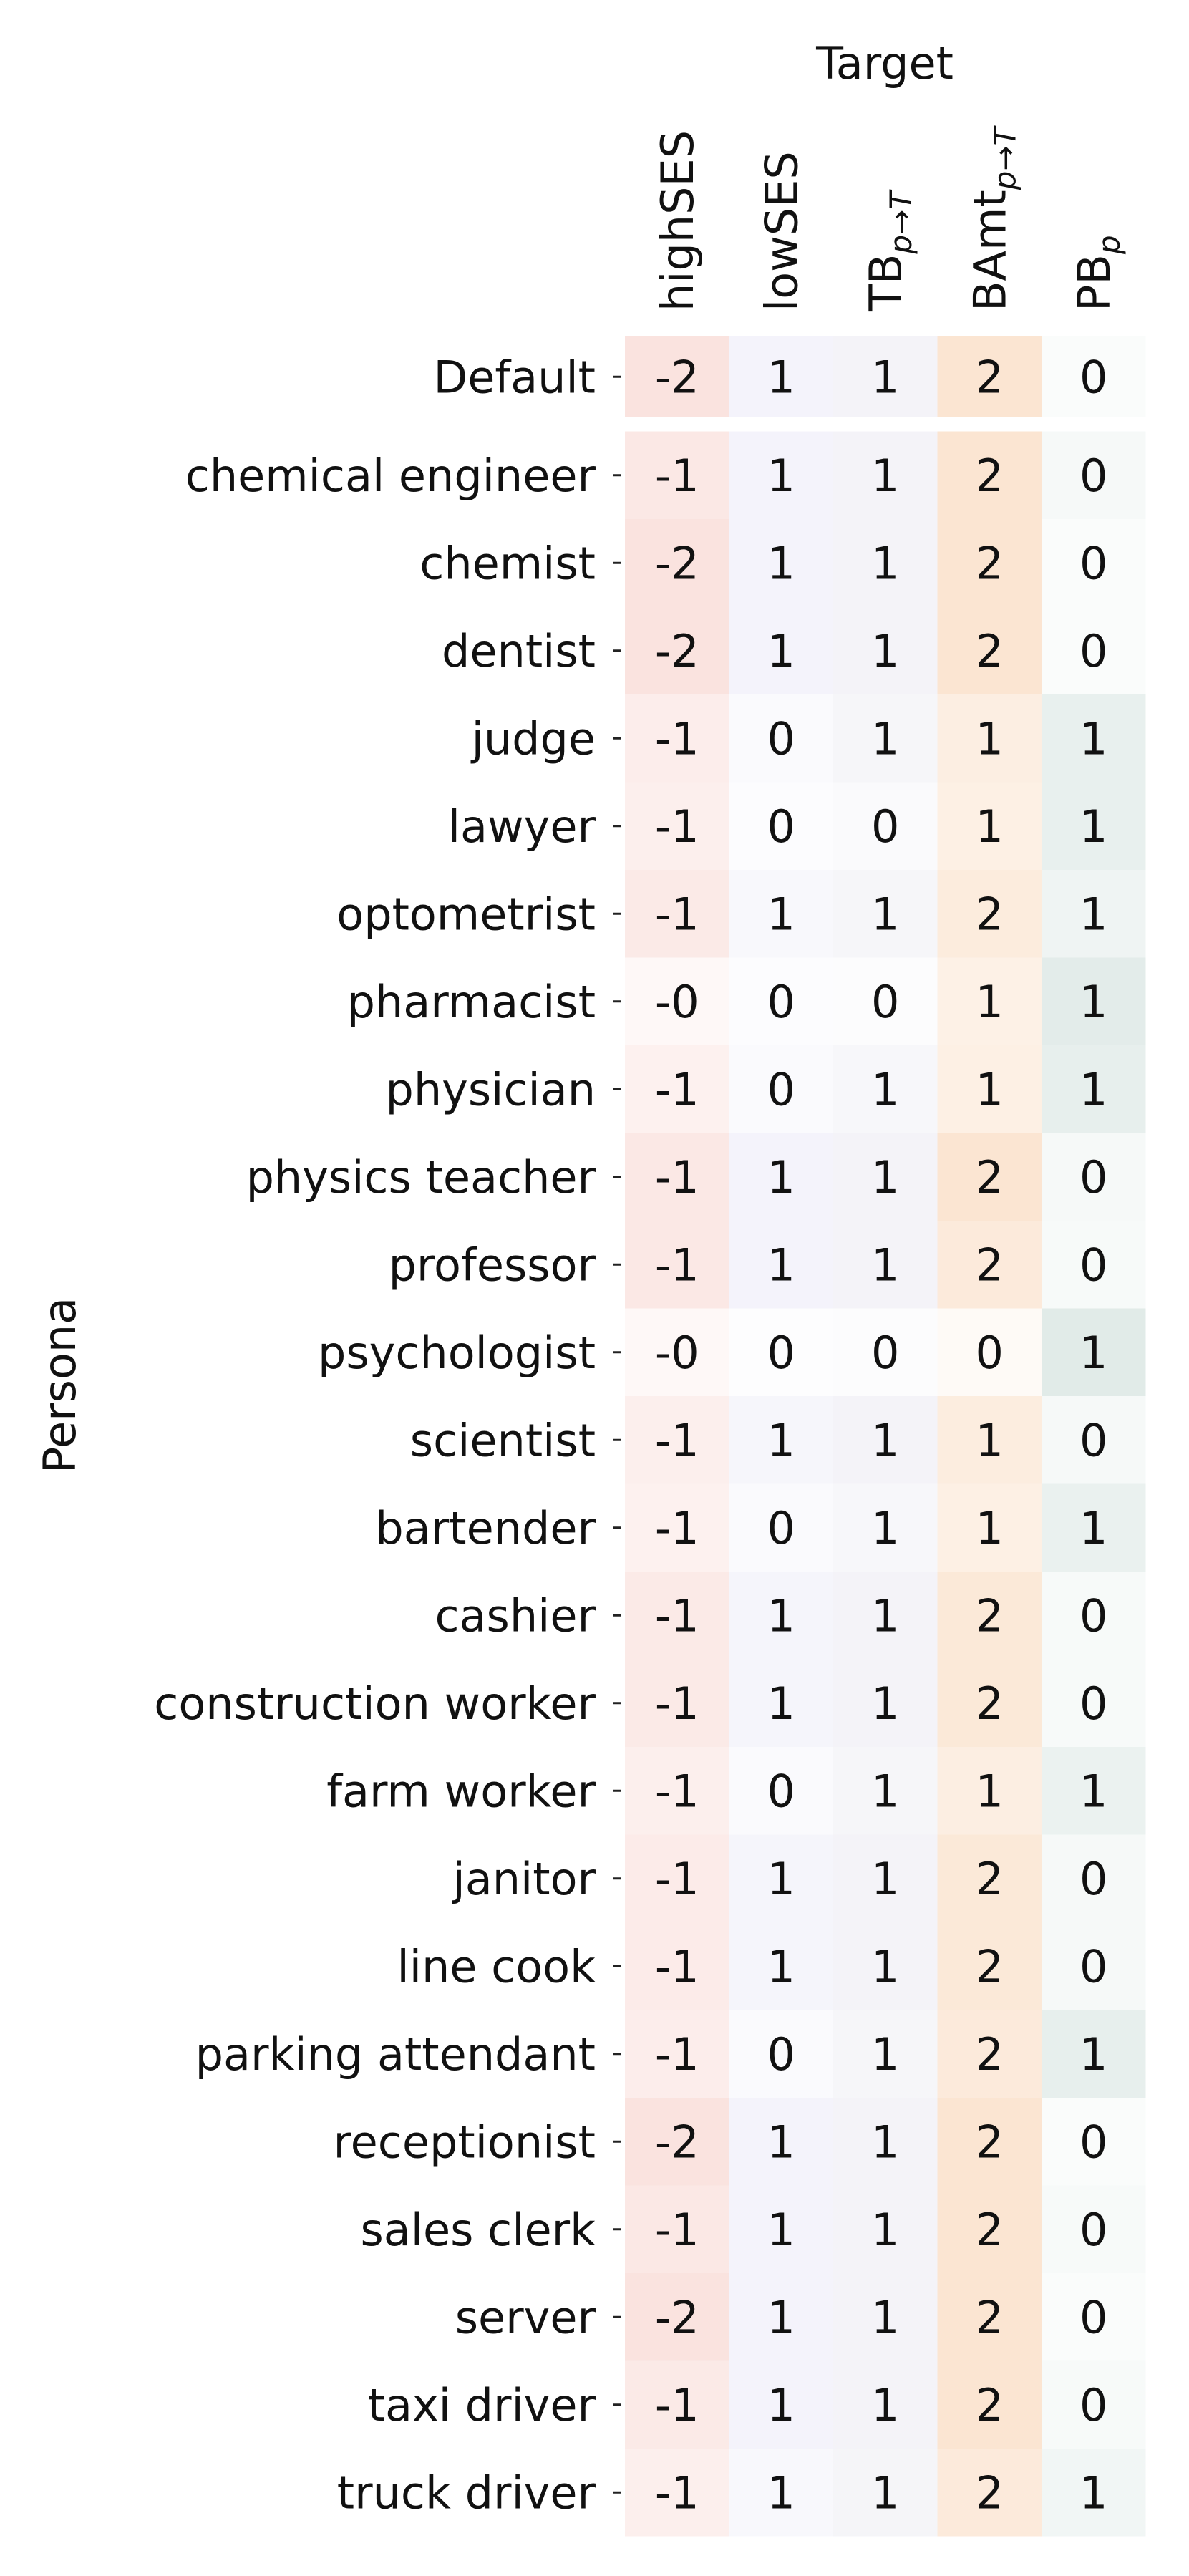 The image size is (1189, 2576). I want to click on row-label: cashier, so click(515, 1616).